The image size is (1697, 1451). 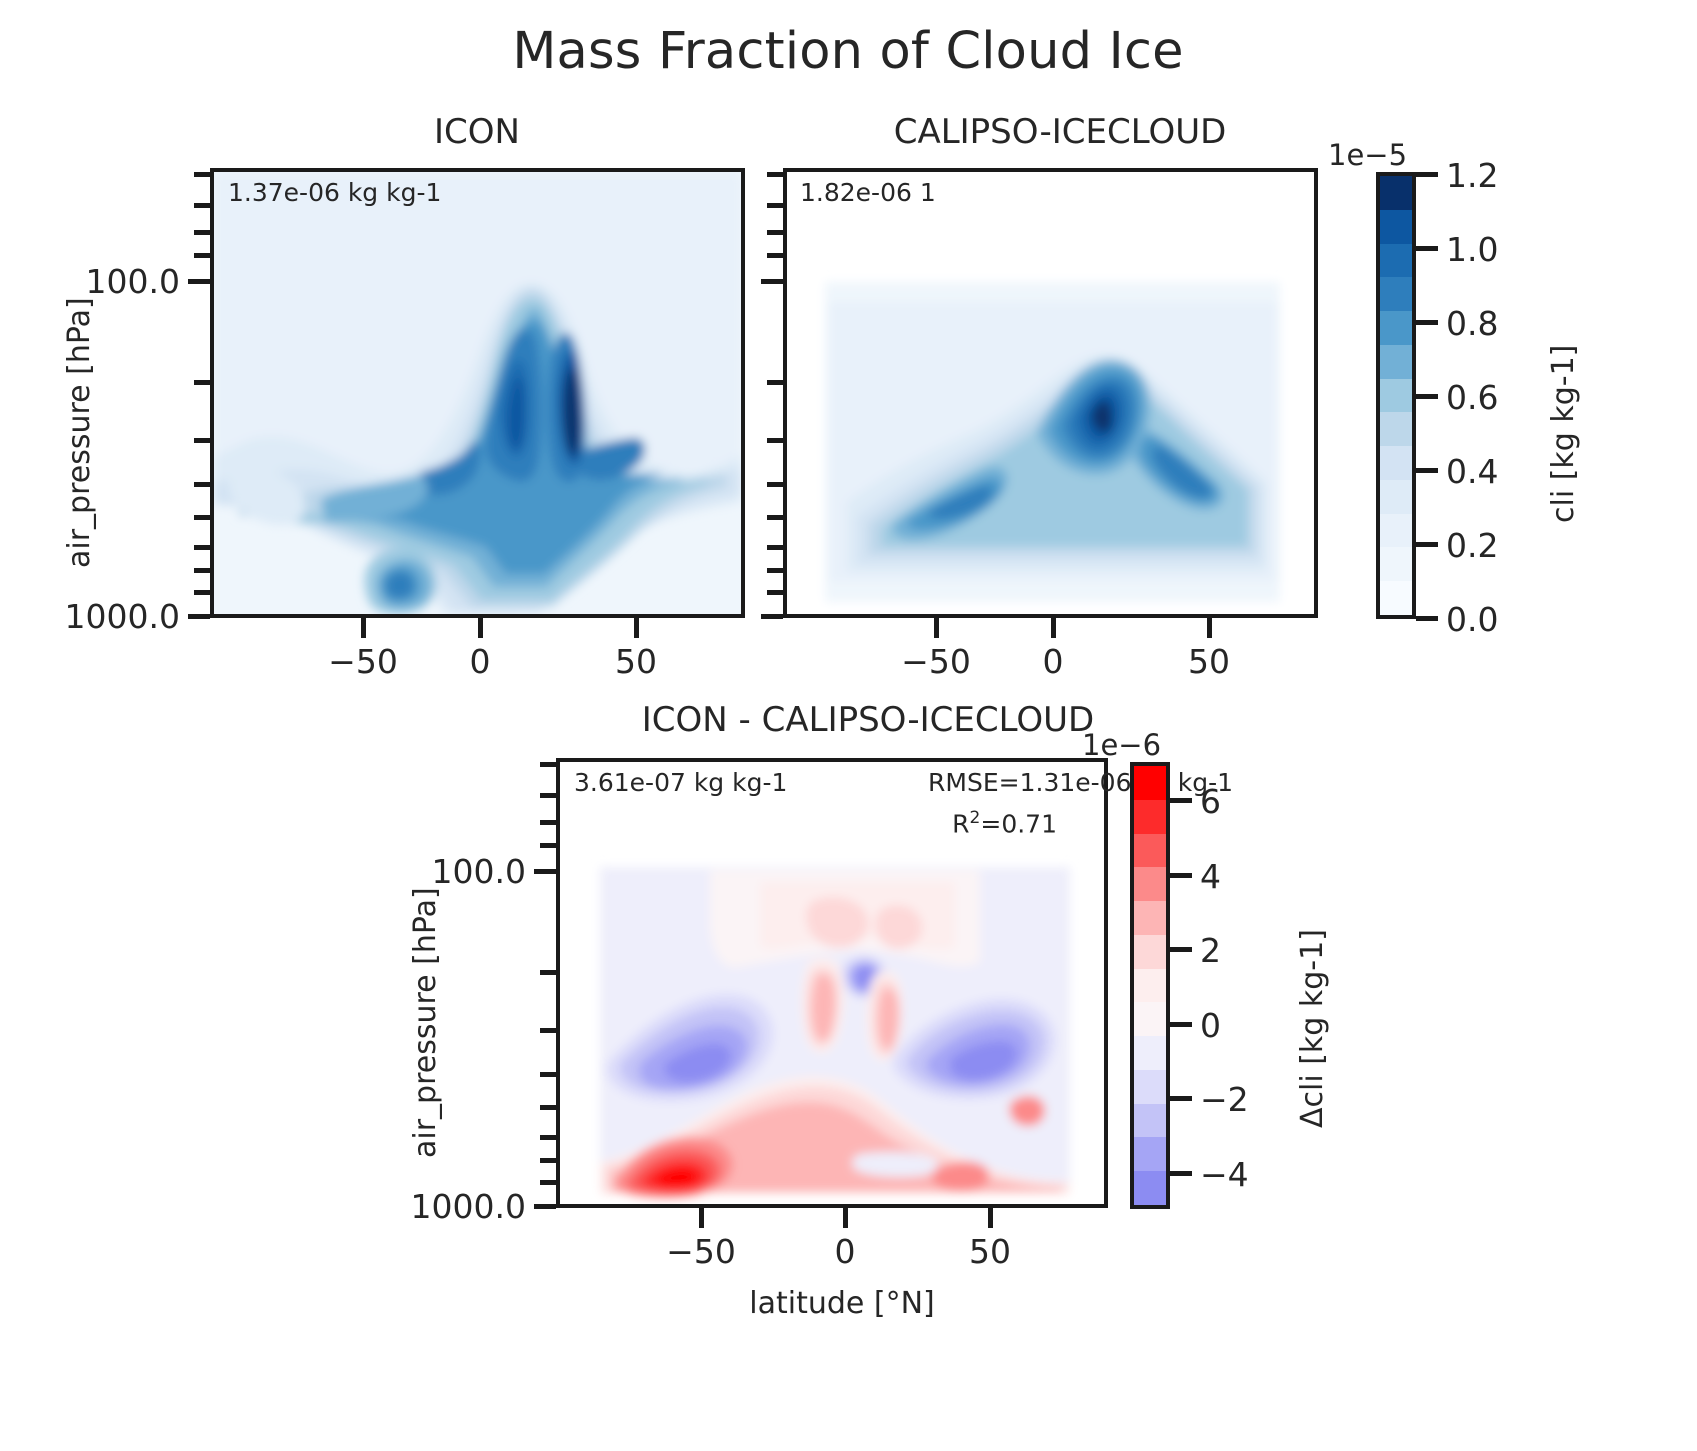 I want to click on r2-value: =0.71, so click(x=1018, y=824).